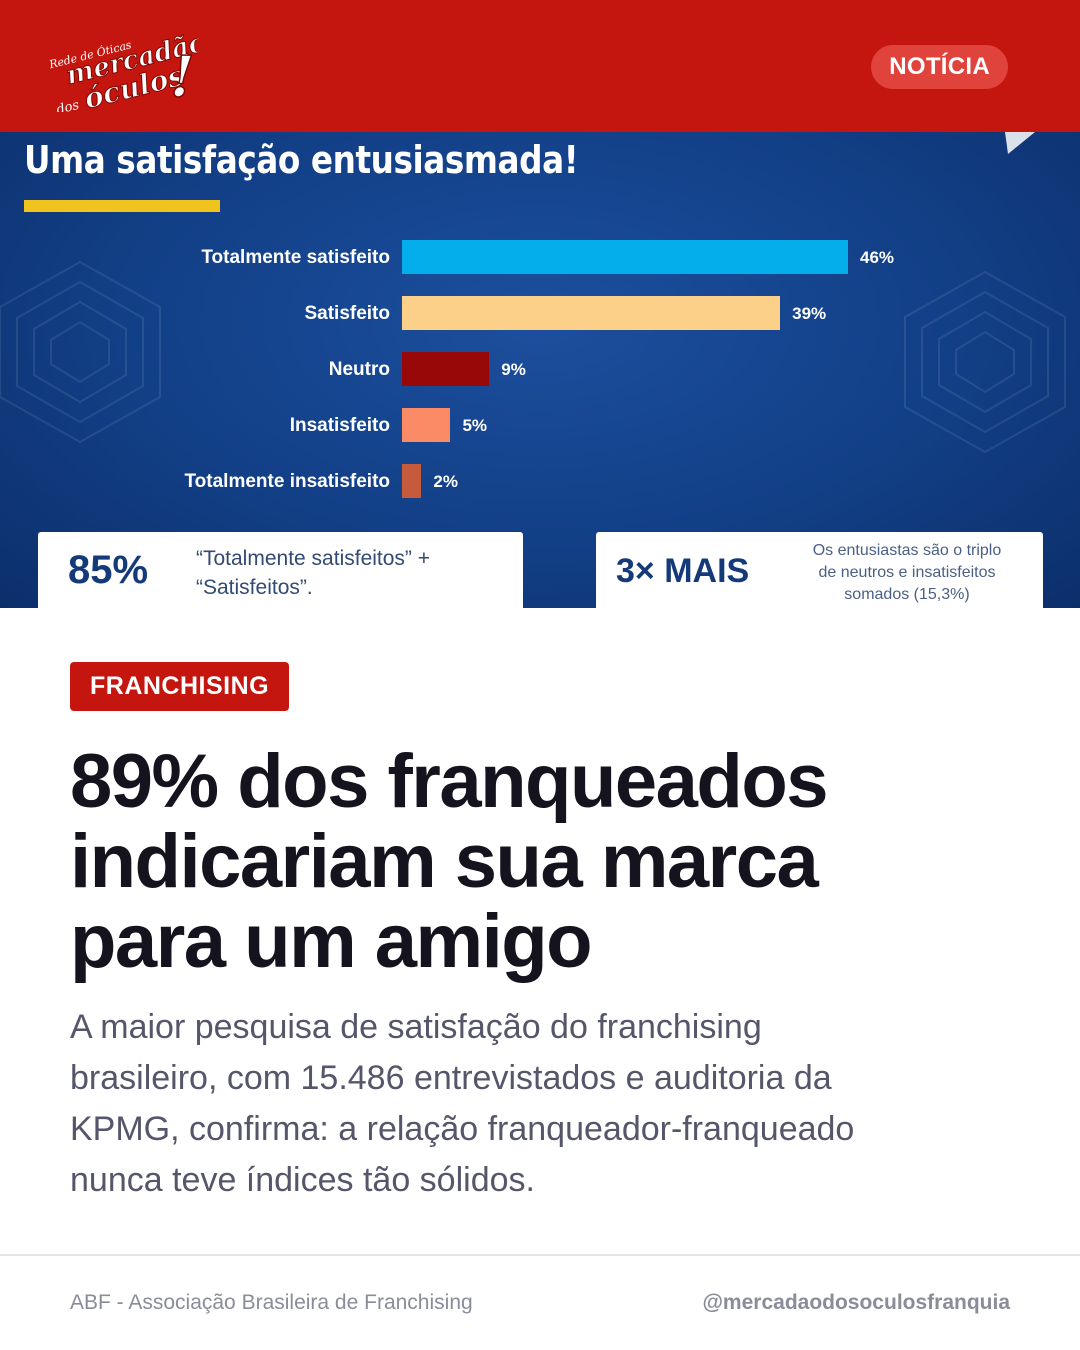 This screenshot has height=1350, width=1080. I want to click on bar-value-label: 5%, so click(475, 425).